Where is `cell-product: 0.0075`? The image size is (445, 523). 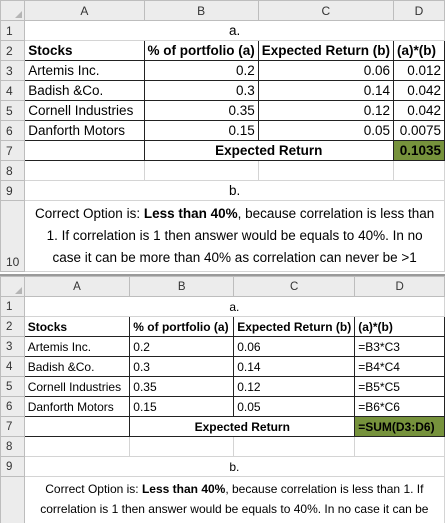 cell-product: 0.0075 is located at coordinates (419, 130).